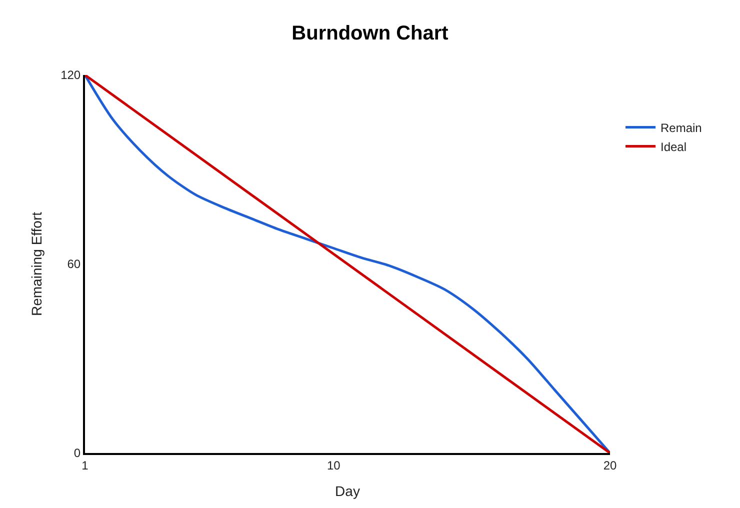 Image resolution: width=740 pixels, height=508 pixels. I want to click on y-tick-label: 120, so click(70, 75).